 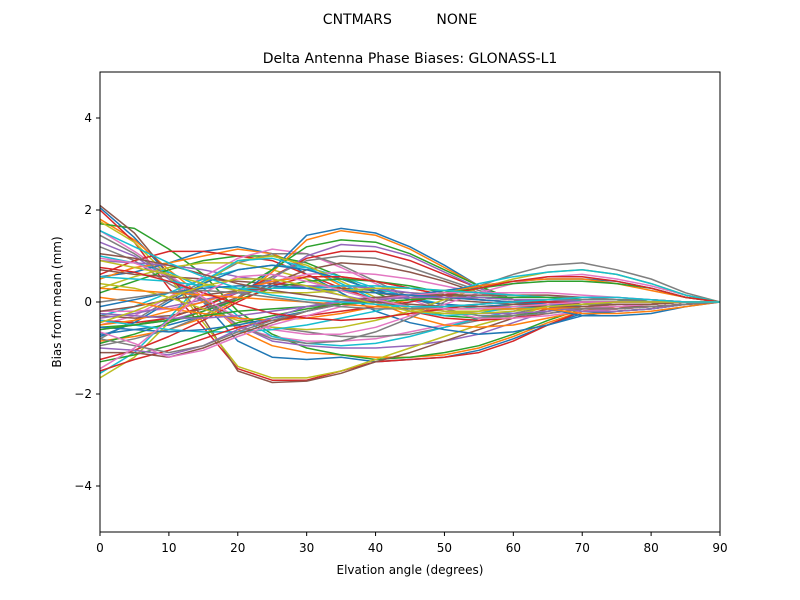 What do you see at coordinates (306, 548) in the screenshot?
I see `x-tick-label: 30` at bounding box center [306, 548].